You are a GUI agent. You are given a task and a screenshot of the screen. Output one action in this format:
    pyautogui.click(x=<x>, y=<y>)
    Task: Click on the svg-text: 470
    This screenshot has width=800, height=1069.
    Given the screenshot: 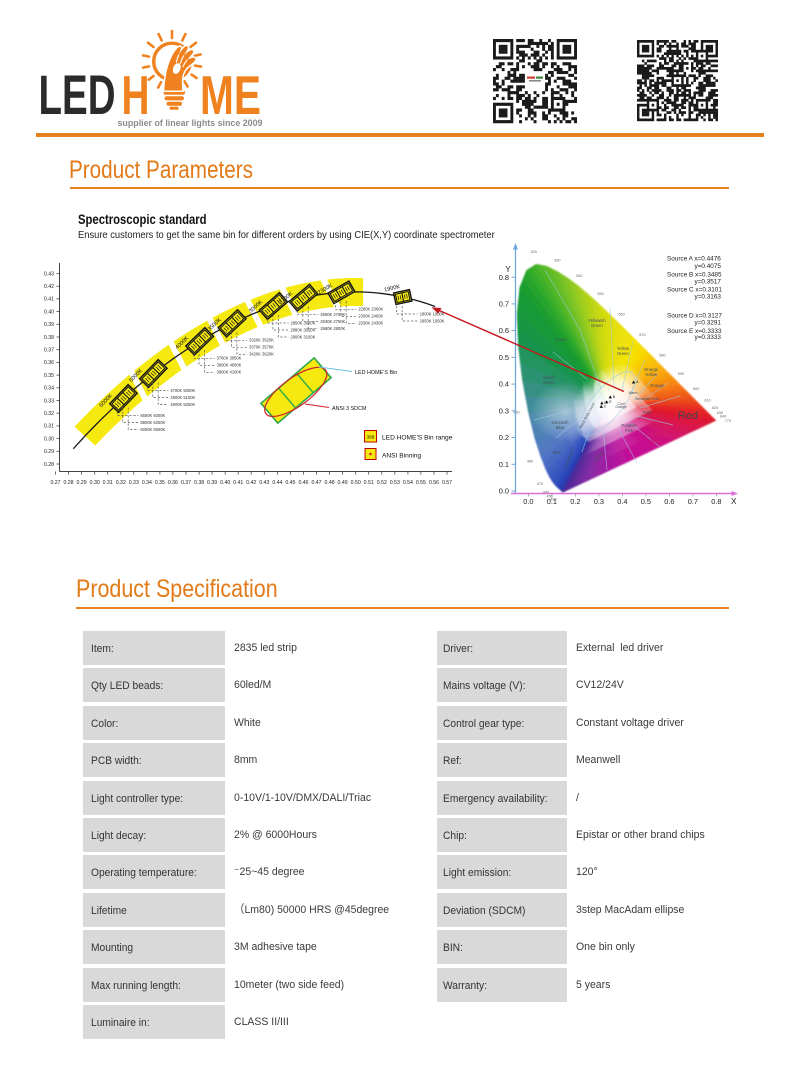 What is the action you would take?
    pyautogui.click(x=540, y=484)
    